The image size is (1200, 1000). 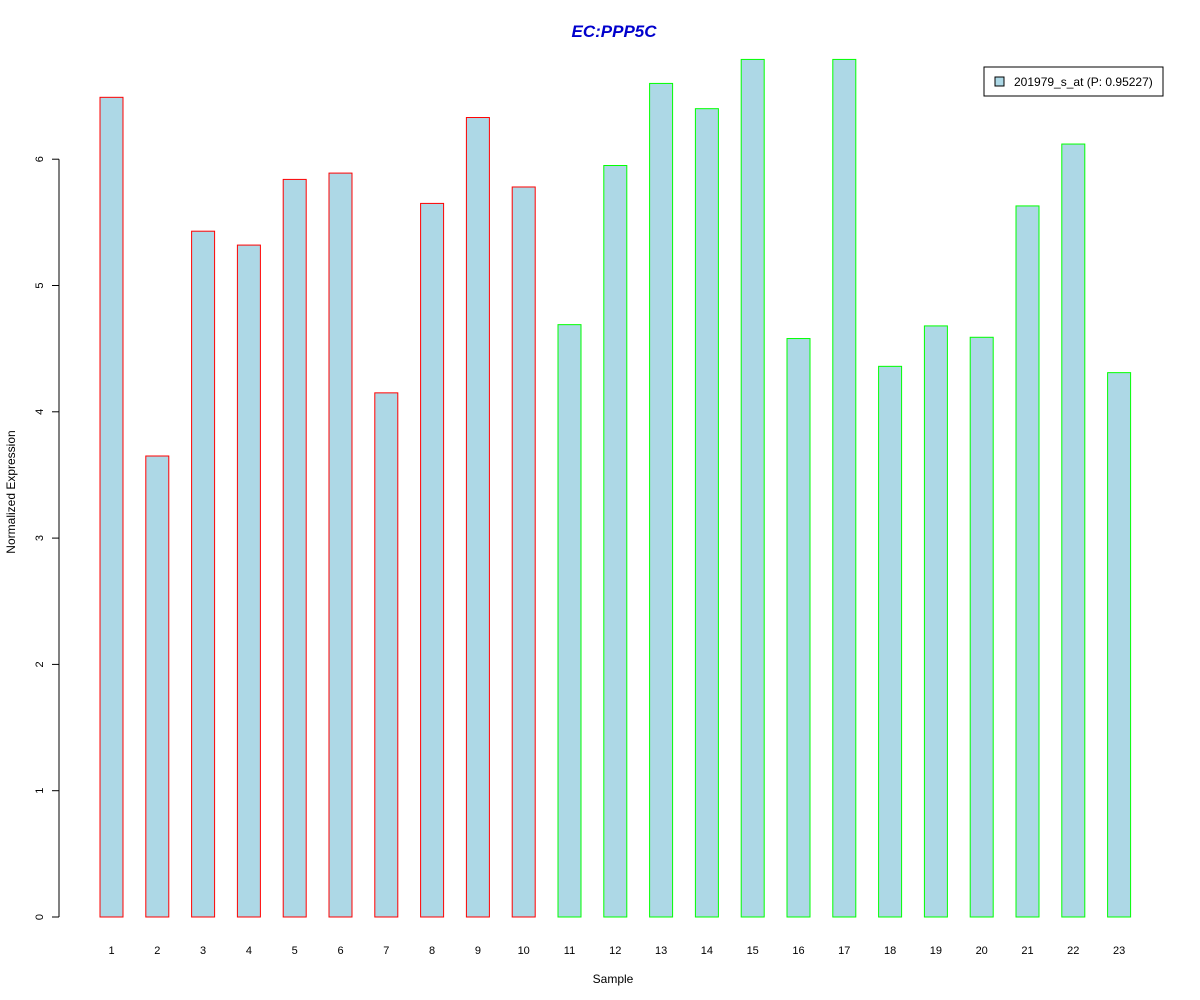 What do you see at coordinates (432, 951) in the screenshot?
I see `x-tick-label: 8` at bounding box center [432, 951].